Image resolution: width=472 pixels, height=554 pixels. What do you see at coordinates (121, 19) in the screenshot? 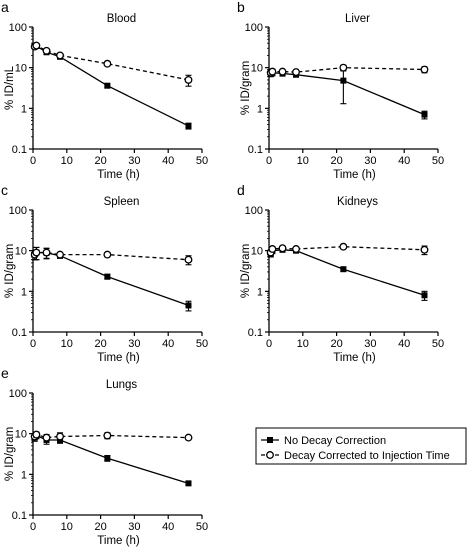
I see `panel-title: Blood` at bounding box center [121, 19].